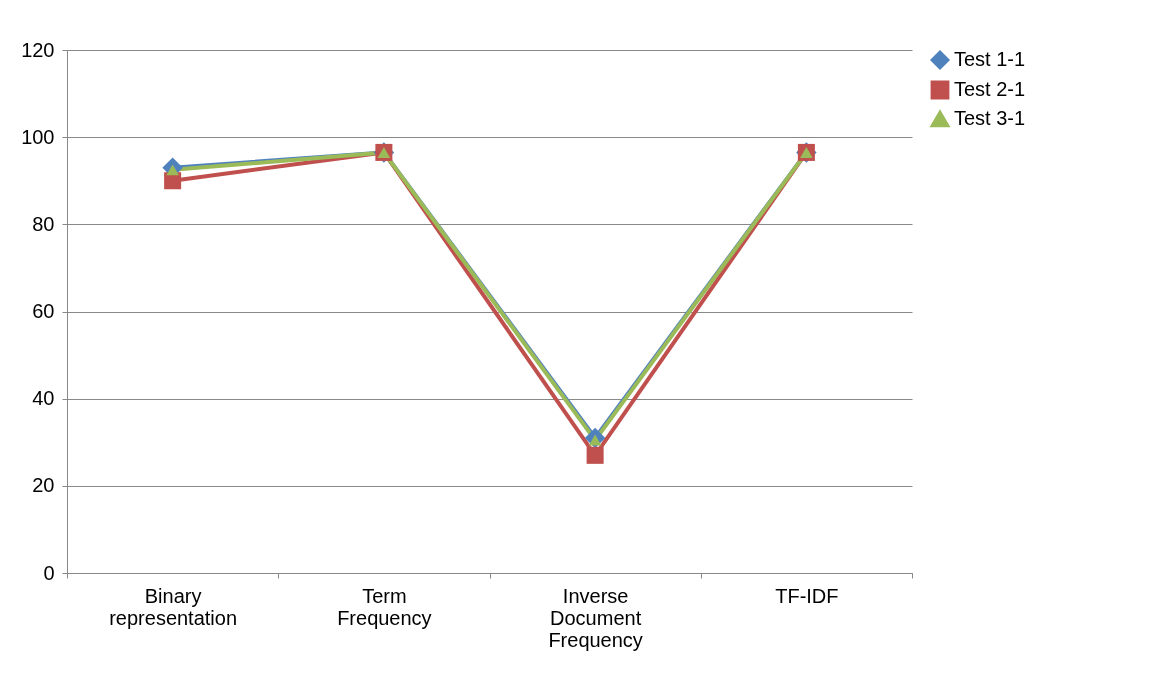 This screenshot has width=1150, height=678. Describe the element at coordinates (173, 606) in the screenshot. I see `x-tick-label: Binary representation` at that location.